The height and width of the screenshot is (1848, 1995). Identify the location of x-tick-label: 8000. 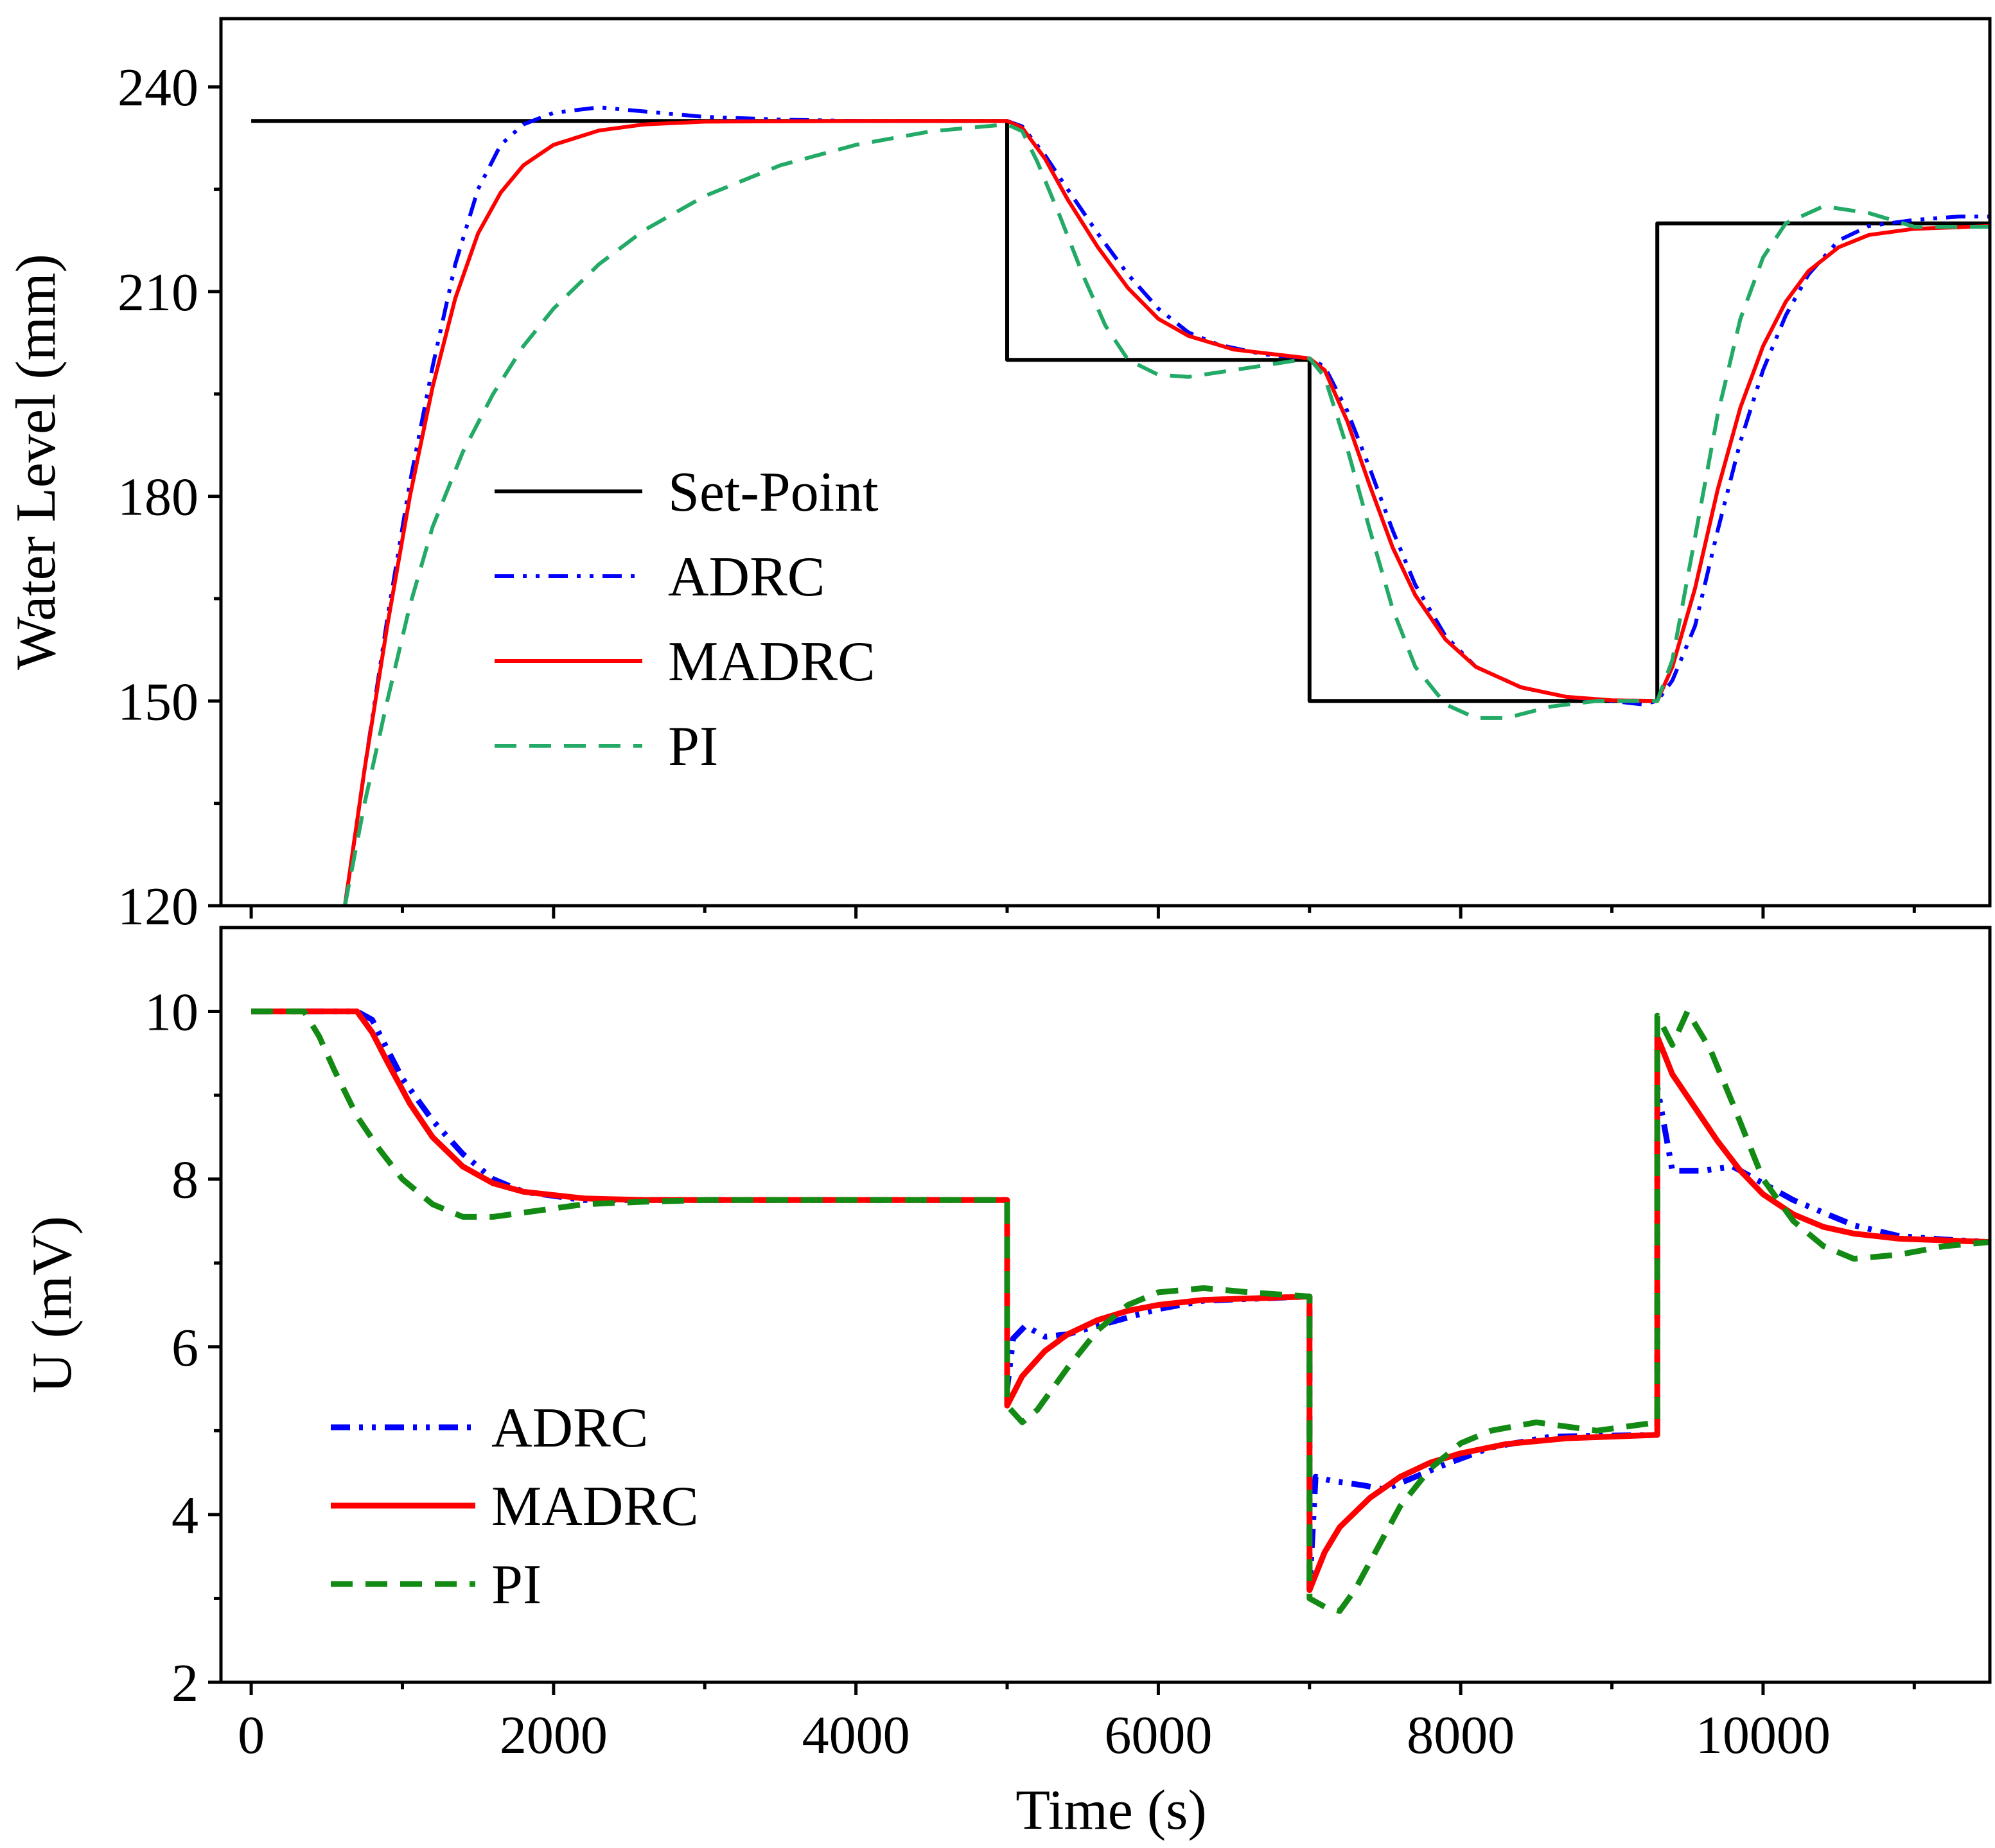
(1461, 1735).